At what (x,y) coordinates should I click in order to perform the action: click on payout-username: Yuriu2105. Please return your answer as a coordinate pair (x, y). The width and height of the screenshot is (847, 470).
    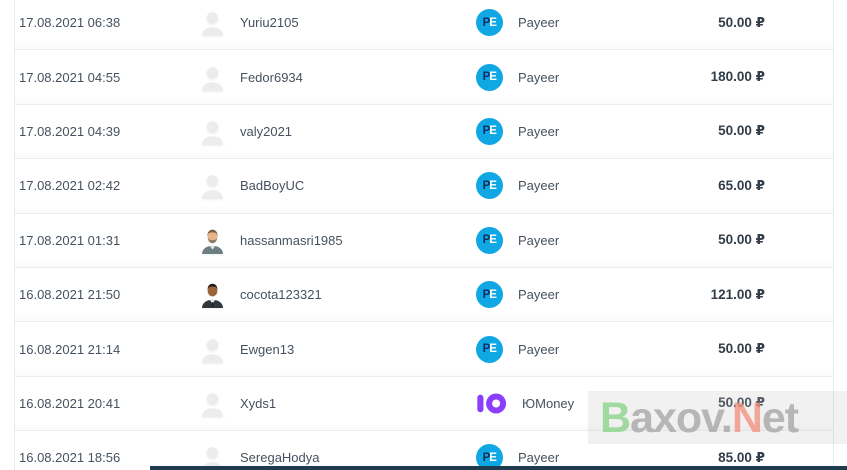
    Looking at the image, I should click on (269, 23).